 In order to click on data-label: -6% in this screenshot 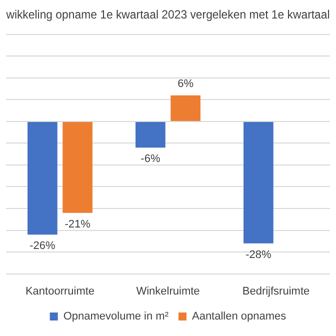, I will do `click(150, 159)`.